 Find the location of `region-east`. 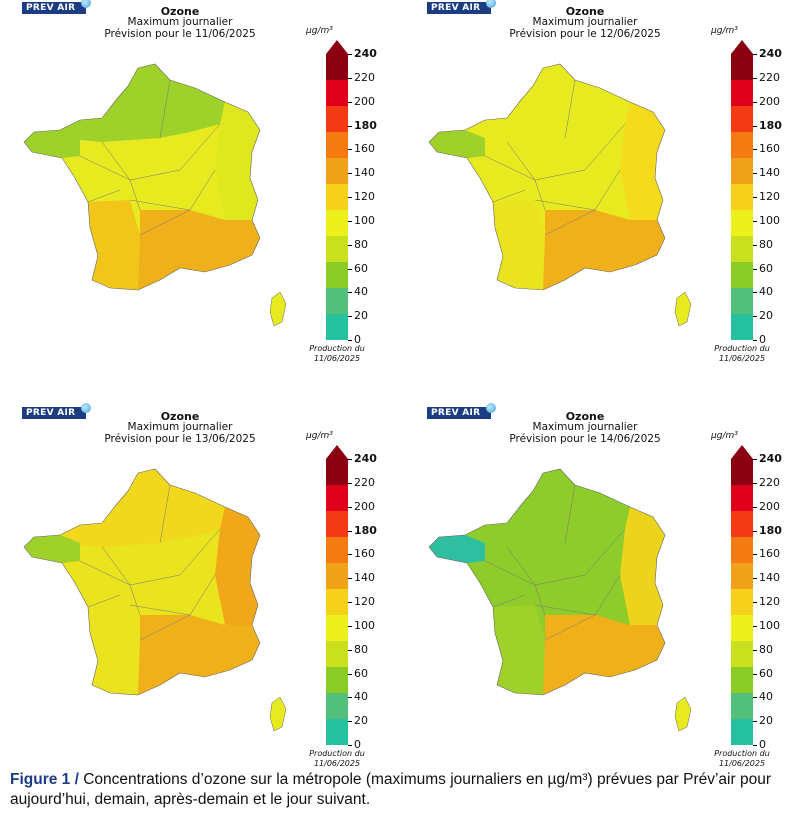

region-east is located at coordinates (642, 161).